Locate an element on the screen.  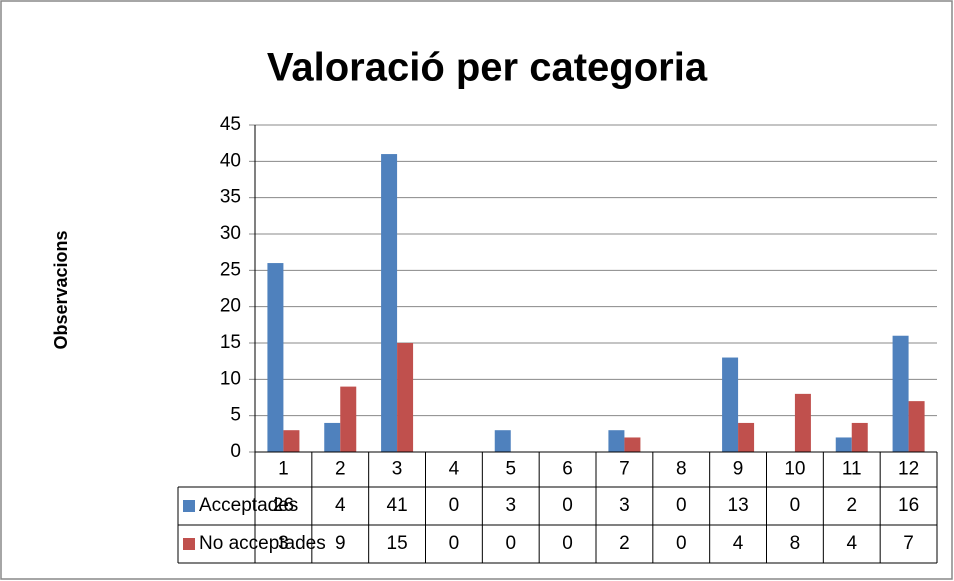
table-cell: 15 is located at coordinates (397, 543).